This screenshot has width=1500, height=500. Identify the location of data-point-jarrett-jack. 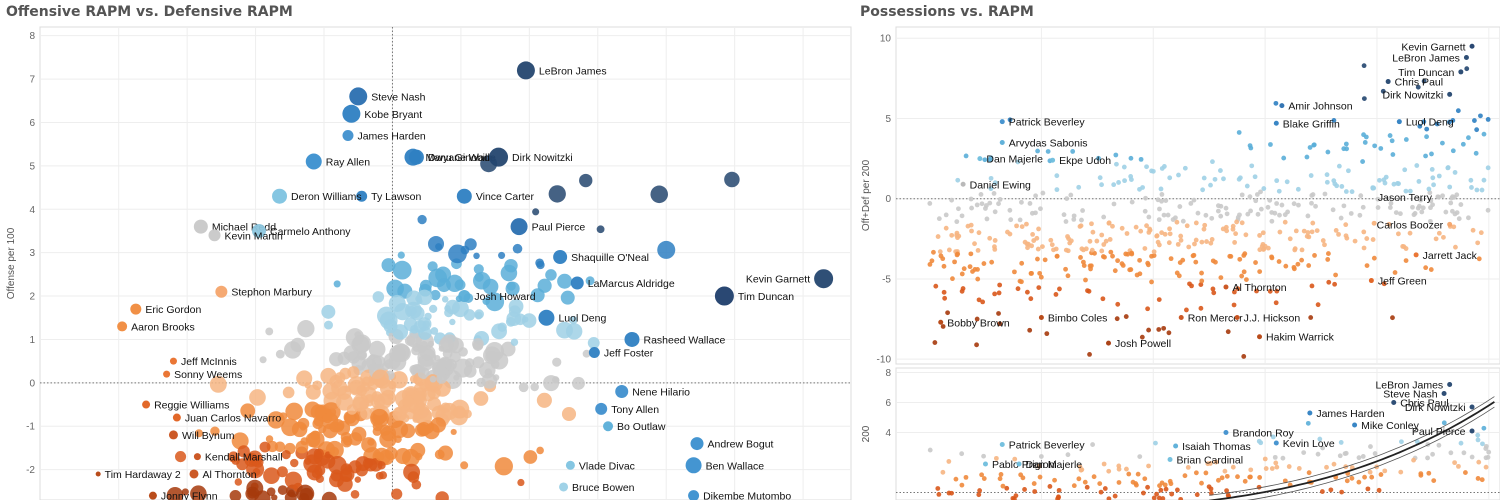
(1416, 255).